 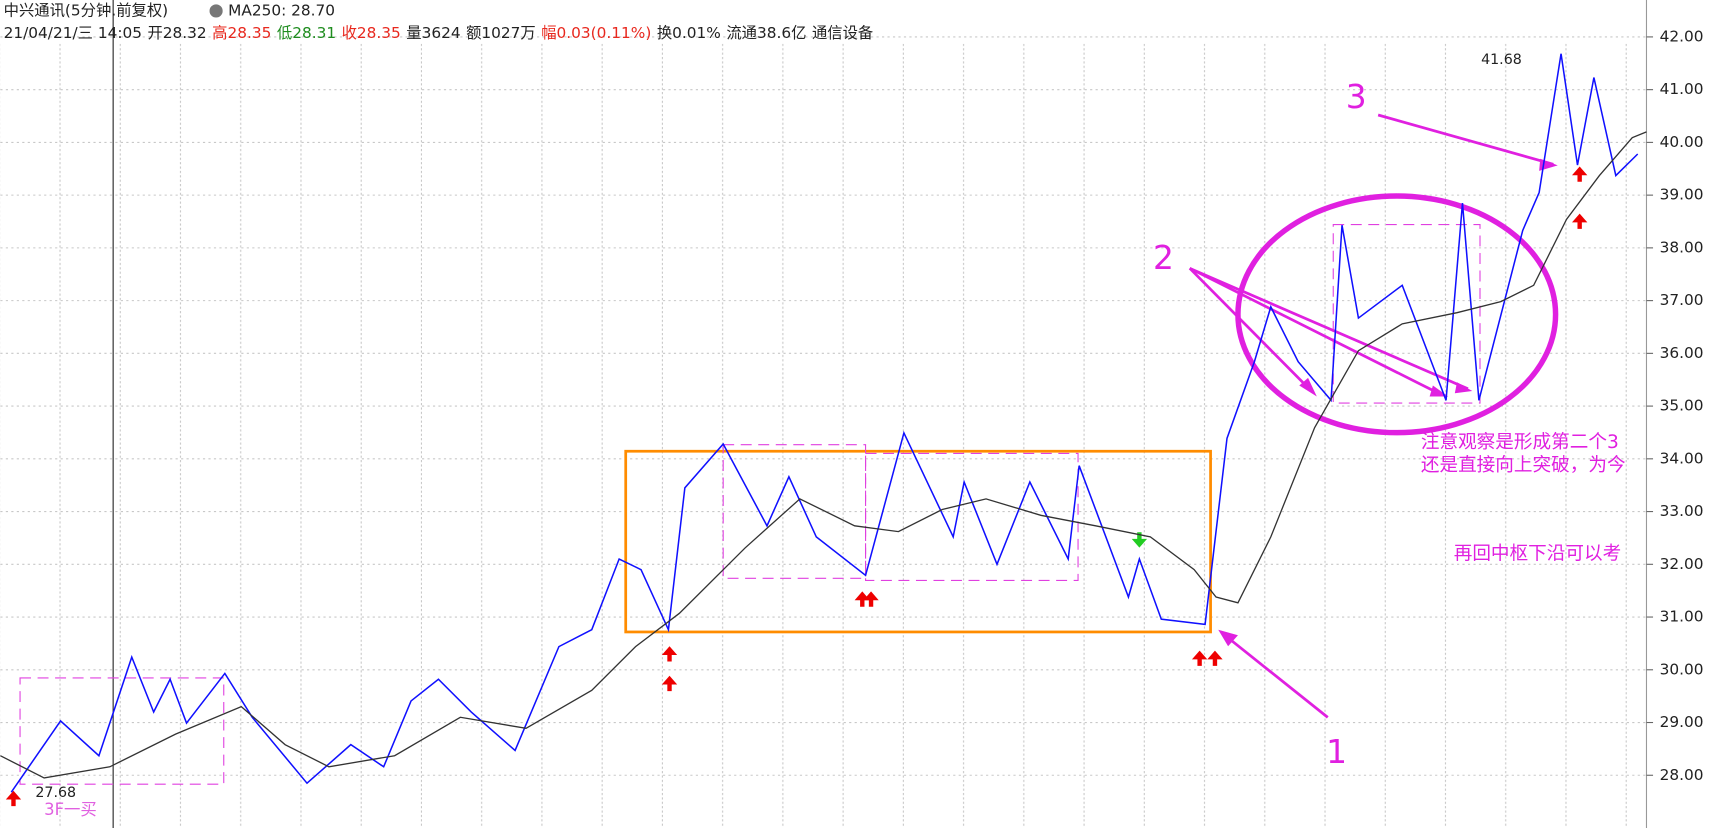 What do you see at coordinates (766, 32) in the screenshot?
I see `info-item: 流通38.6亿` at bounding box center [766, 32].